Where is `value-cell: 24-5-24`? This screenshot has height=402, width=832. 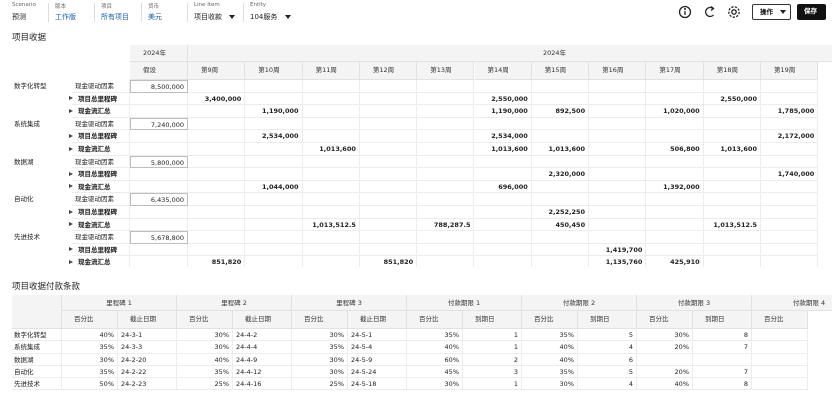 value-cell: 24-5-24 is located at coordinates (377, 372).